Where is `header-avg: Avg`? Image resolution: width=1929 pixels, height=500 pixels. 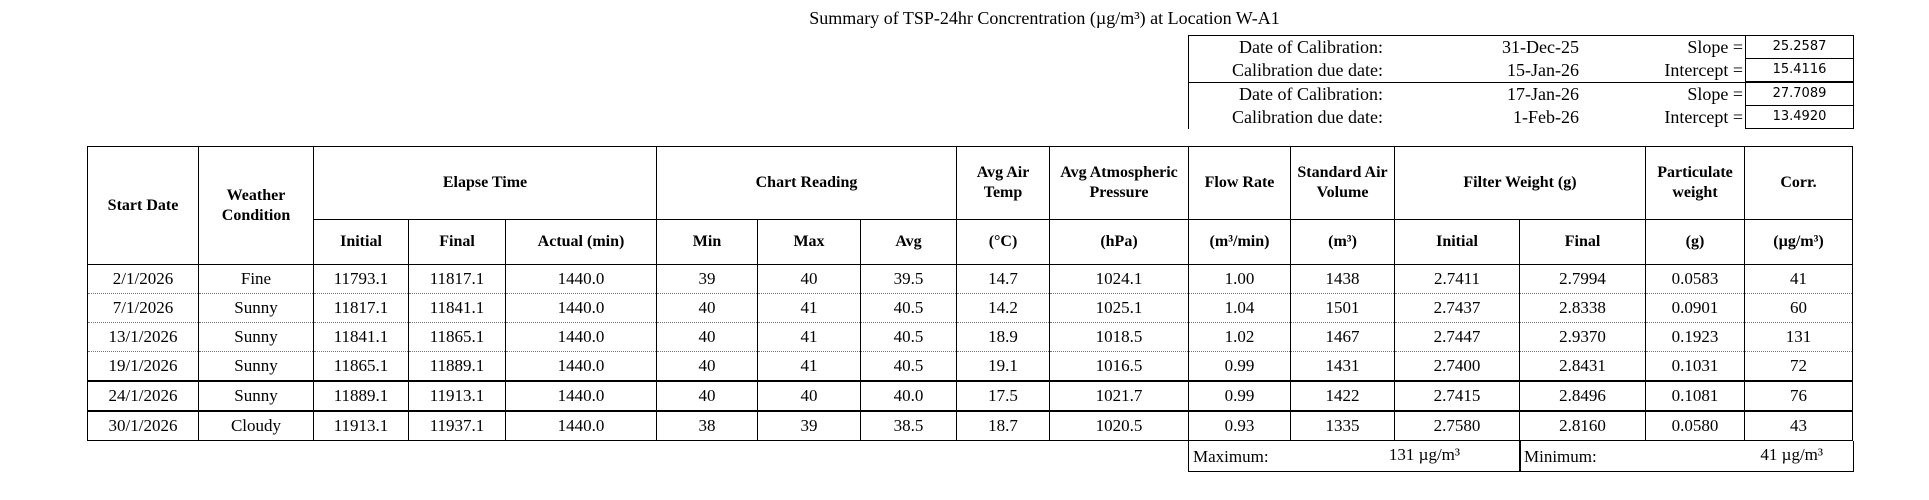
header-avg: Avg is located at coordinates (908, 242).